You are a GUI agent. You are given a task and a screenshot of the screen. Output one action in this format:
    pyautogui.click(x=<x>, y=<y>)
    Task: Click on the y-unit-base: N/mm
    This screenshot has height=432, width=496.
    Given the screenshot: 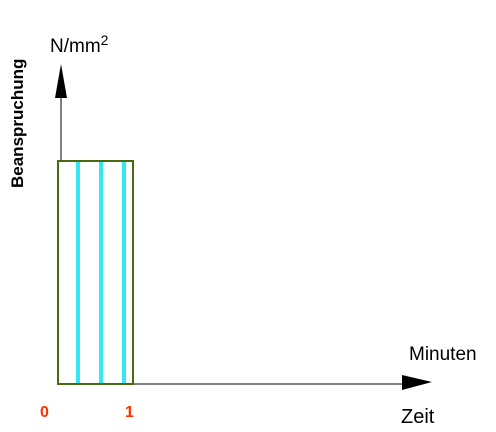 What is the action you would take?
    pyautogui.click(x=75, y=46)
    